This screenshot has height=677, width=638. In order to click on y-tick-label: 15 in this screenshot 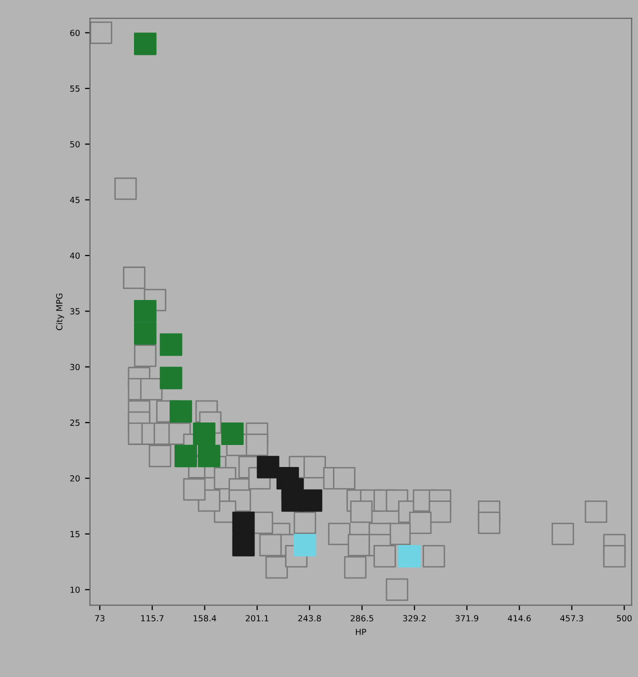, I will do `click(75, 534)`.